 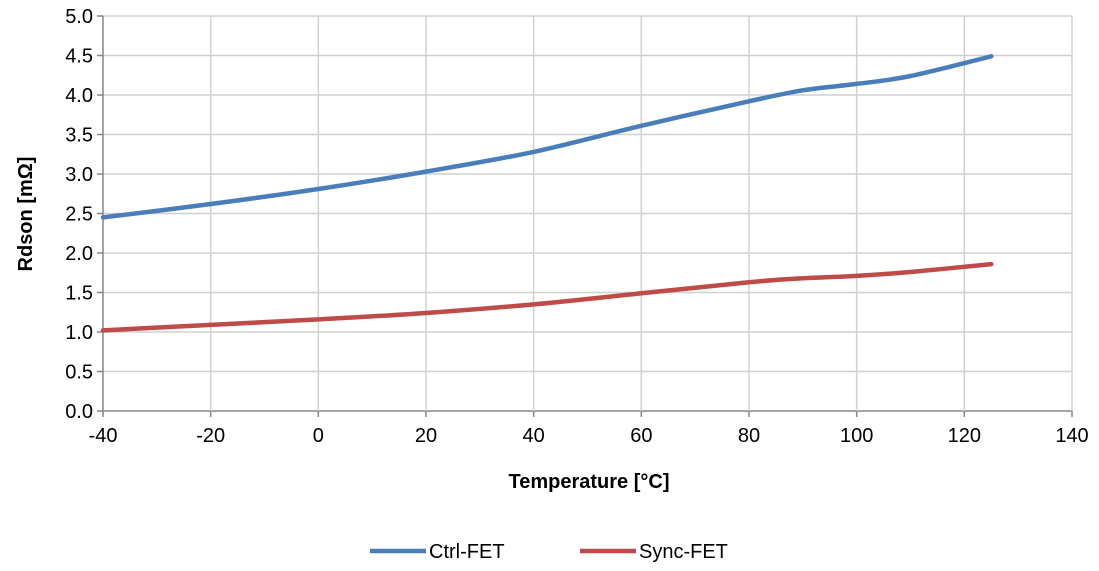 I want to click on y-tick-label: 0.0, so click(x=79, y=412).